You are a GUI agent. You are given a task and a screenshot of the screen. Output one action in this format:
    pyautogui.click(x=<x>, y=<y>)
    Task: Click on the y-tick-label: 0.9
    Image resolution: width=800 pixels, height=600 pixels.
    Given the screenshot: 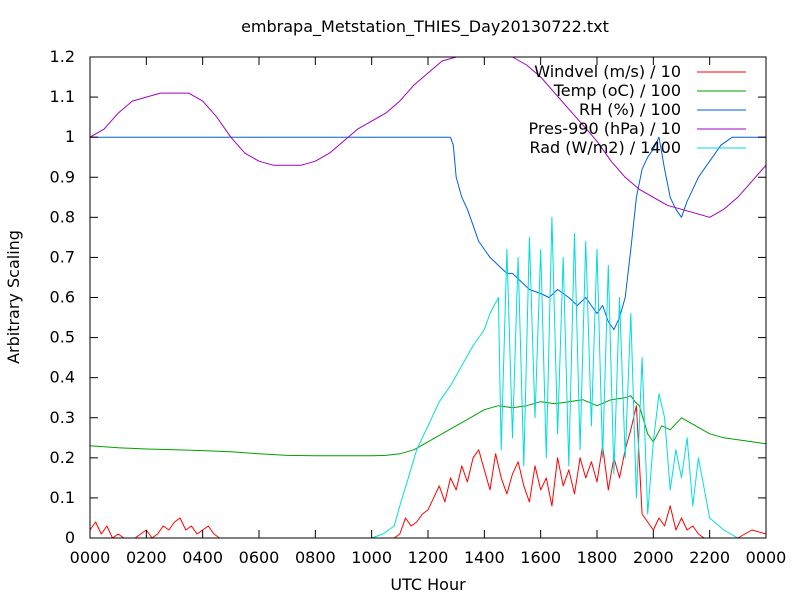 What is the action you would take?
    pyautogui.click(x=62, y=176)
    